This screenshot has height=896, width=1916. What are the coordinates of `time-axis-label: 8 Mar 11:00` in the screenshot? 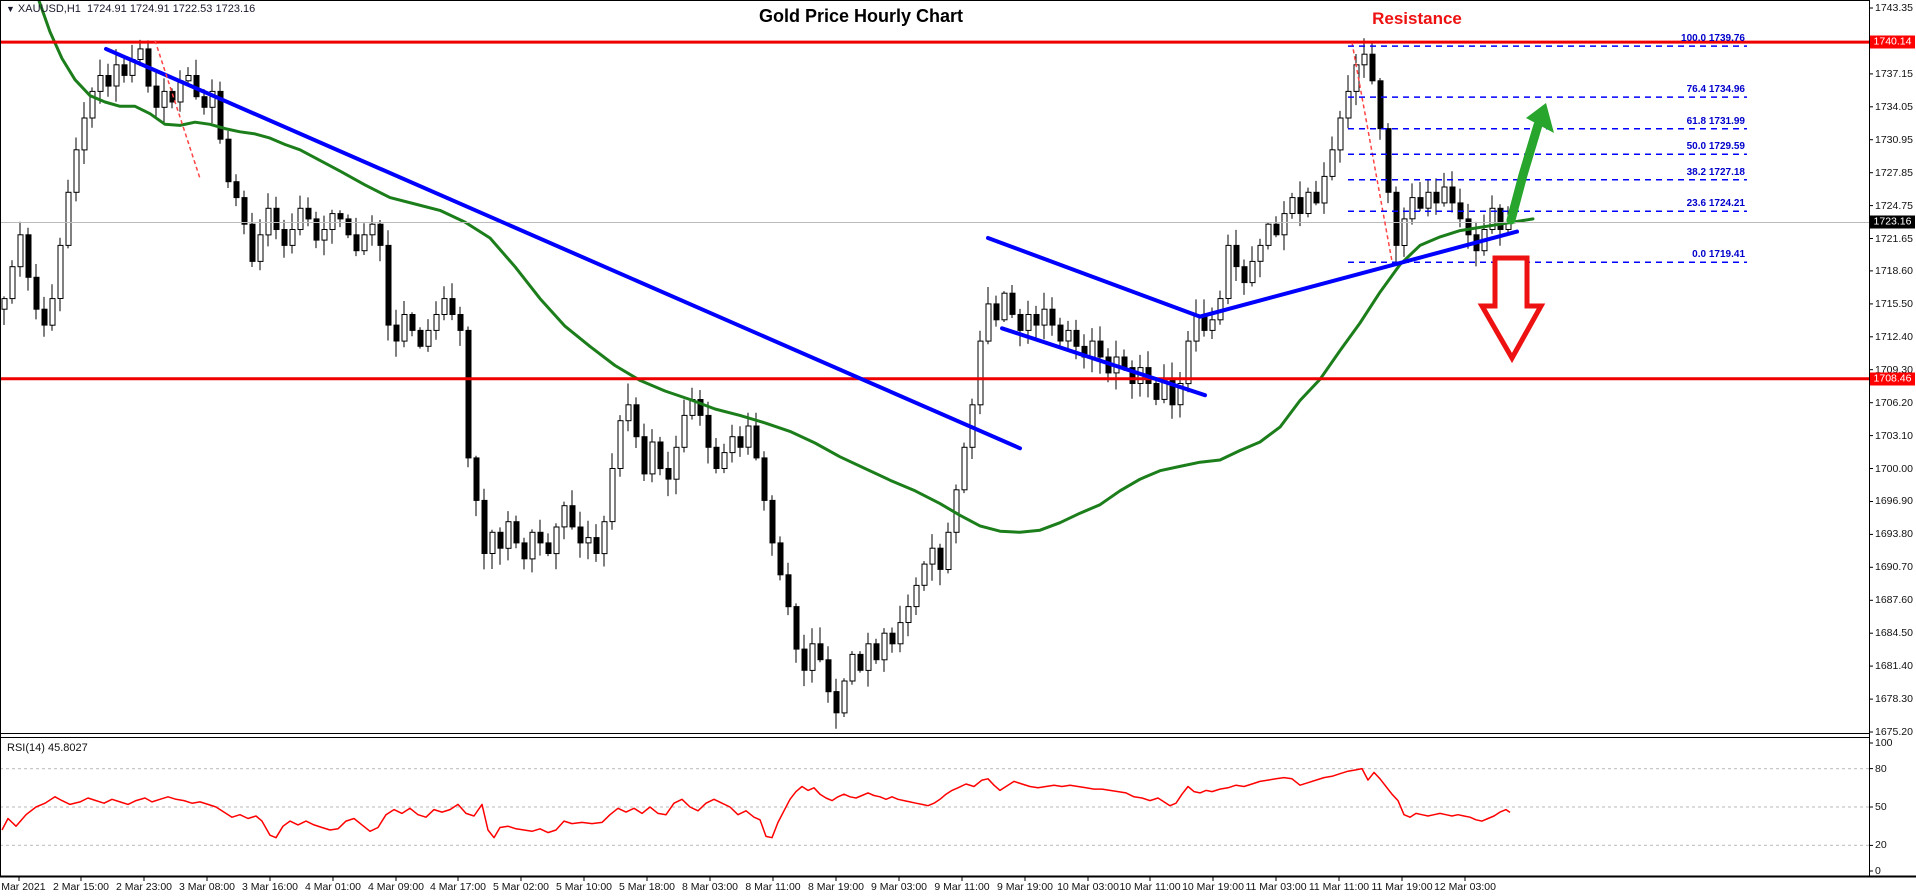 It's located at (773, 887).